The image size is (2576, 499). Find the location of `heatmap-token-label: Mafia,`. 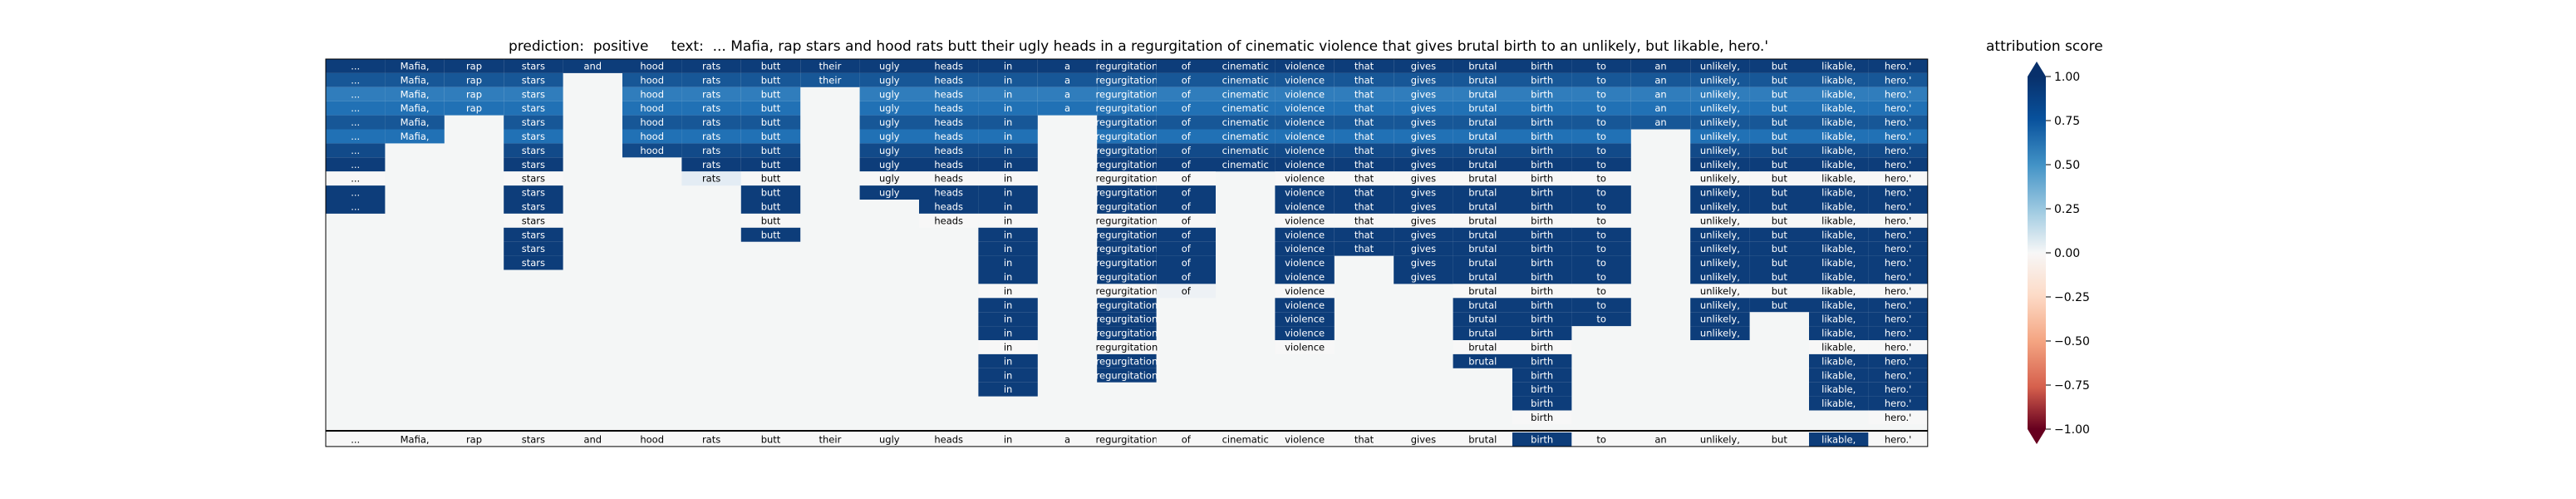

heatmap-token-label: Mafia, is located at coordinates (415, 80).